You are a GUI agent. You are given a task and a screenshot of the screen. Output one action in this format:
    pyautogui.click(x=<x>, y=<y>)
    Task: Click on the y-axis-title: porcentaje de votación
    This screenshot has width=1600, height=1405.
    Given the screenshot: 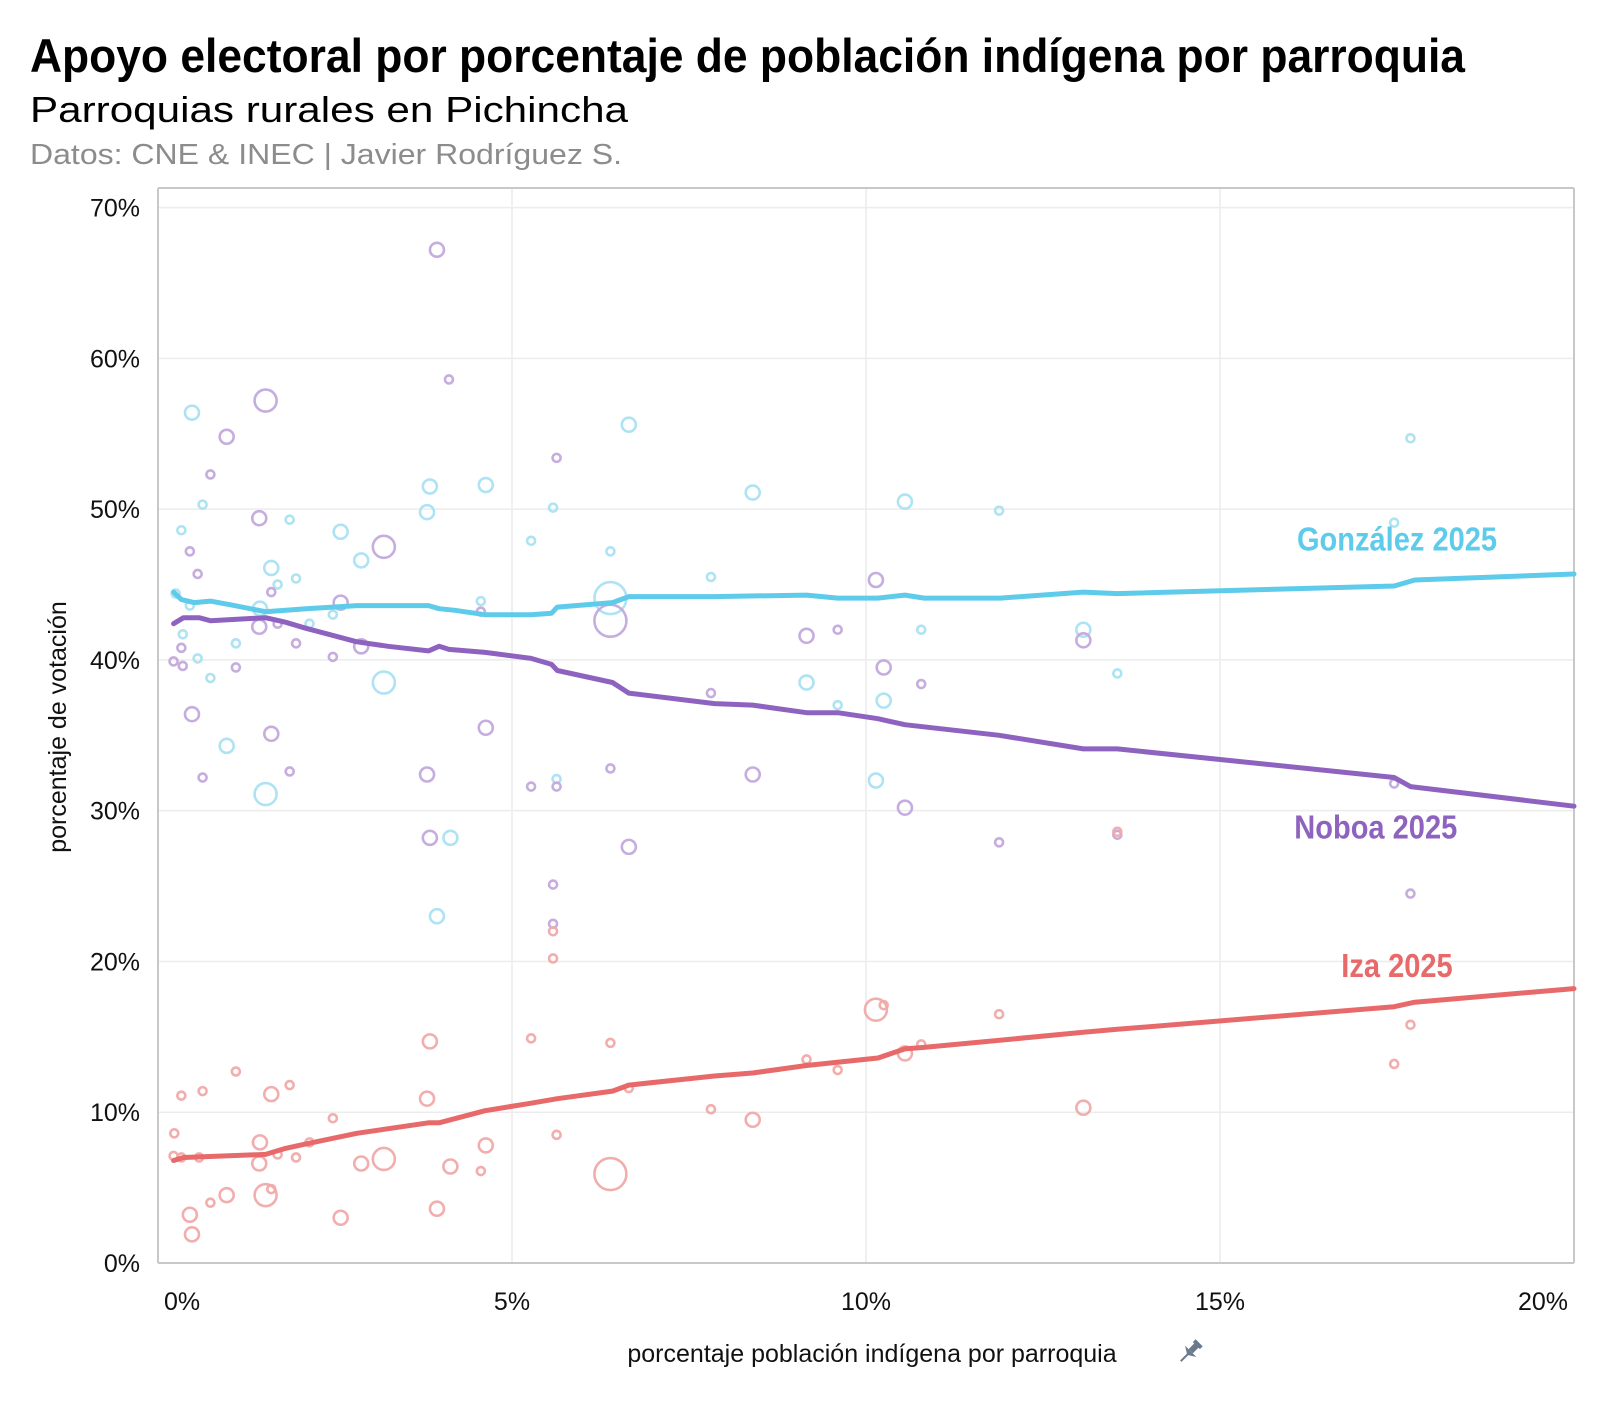 What is the action you would take?
    pyautogui.click(x=58, y=727)
    